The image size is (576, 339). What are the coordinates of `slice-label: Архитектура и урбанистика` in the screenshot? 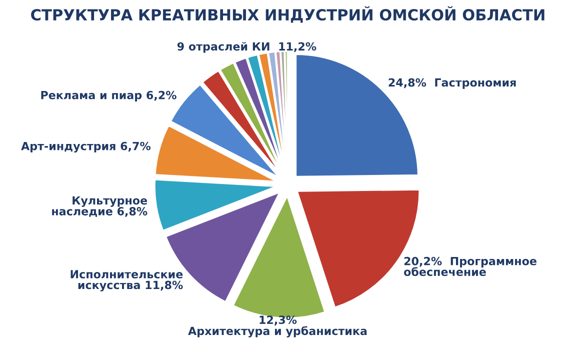 It's located at (277, 332).